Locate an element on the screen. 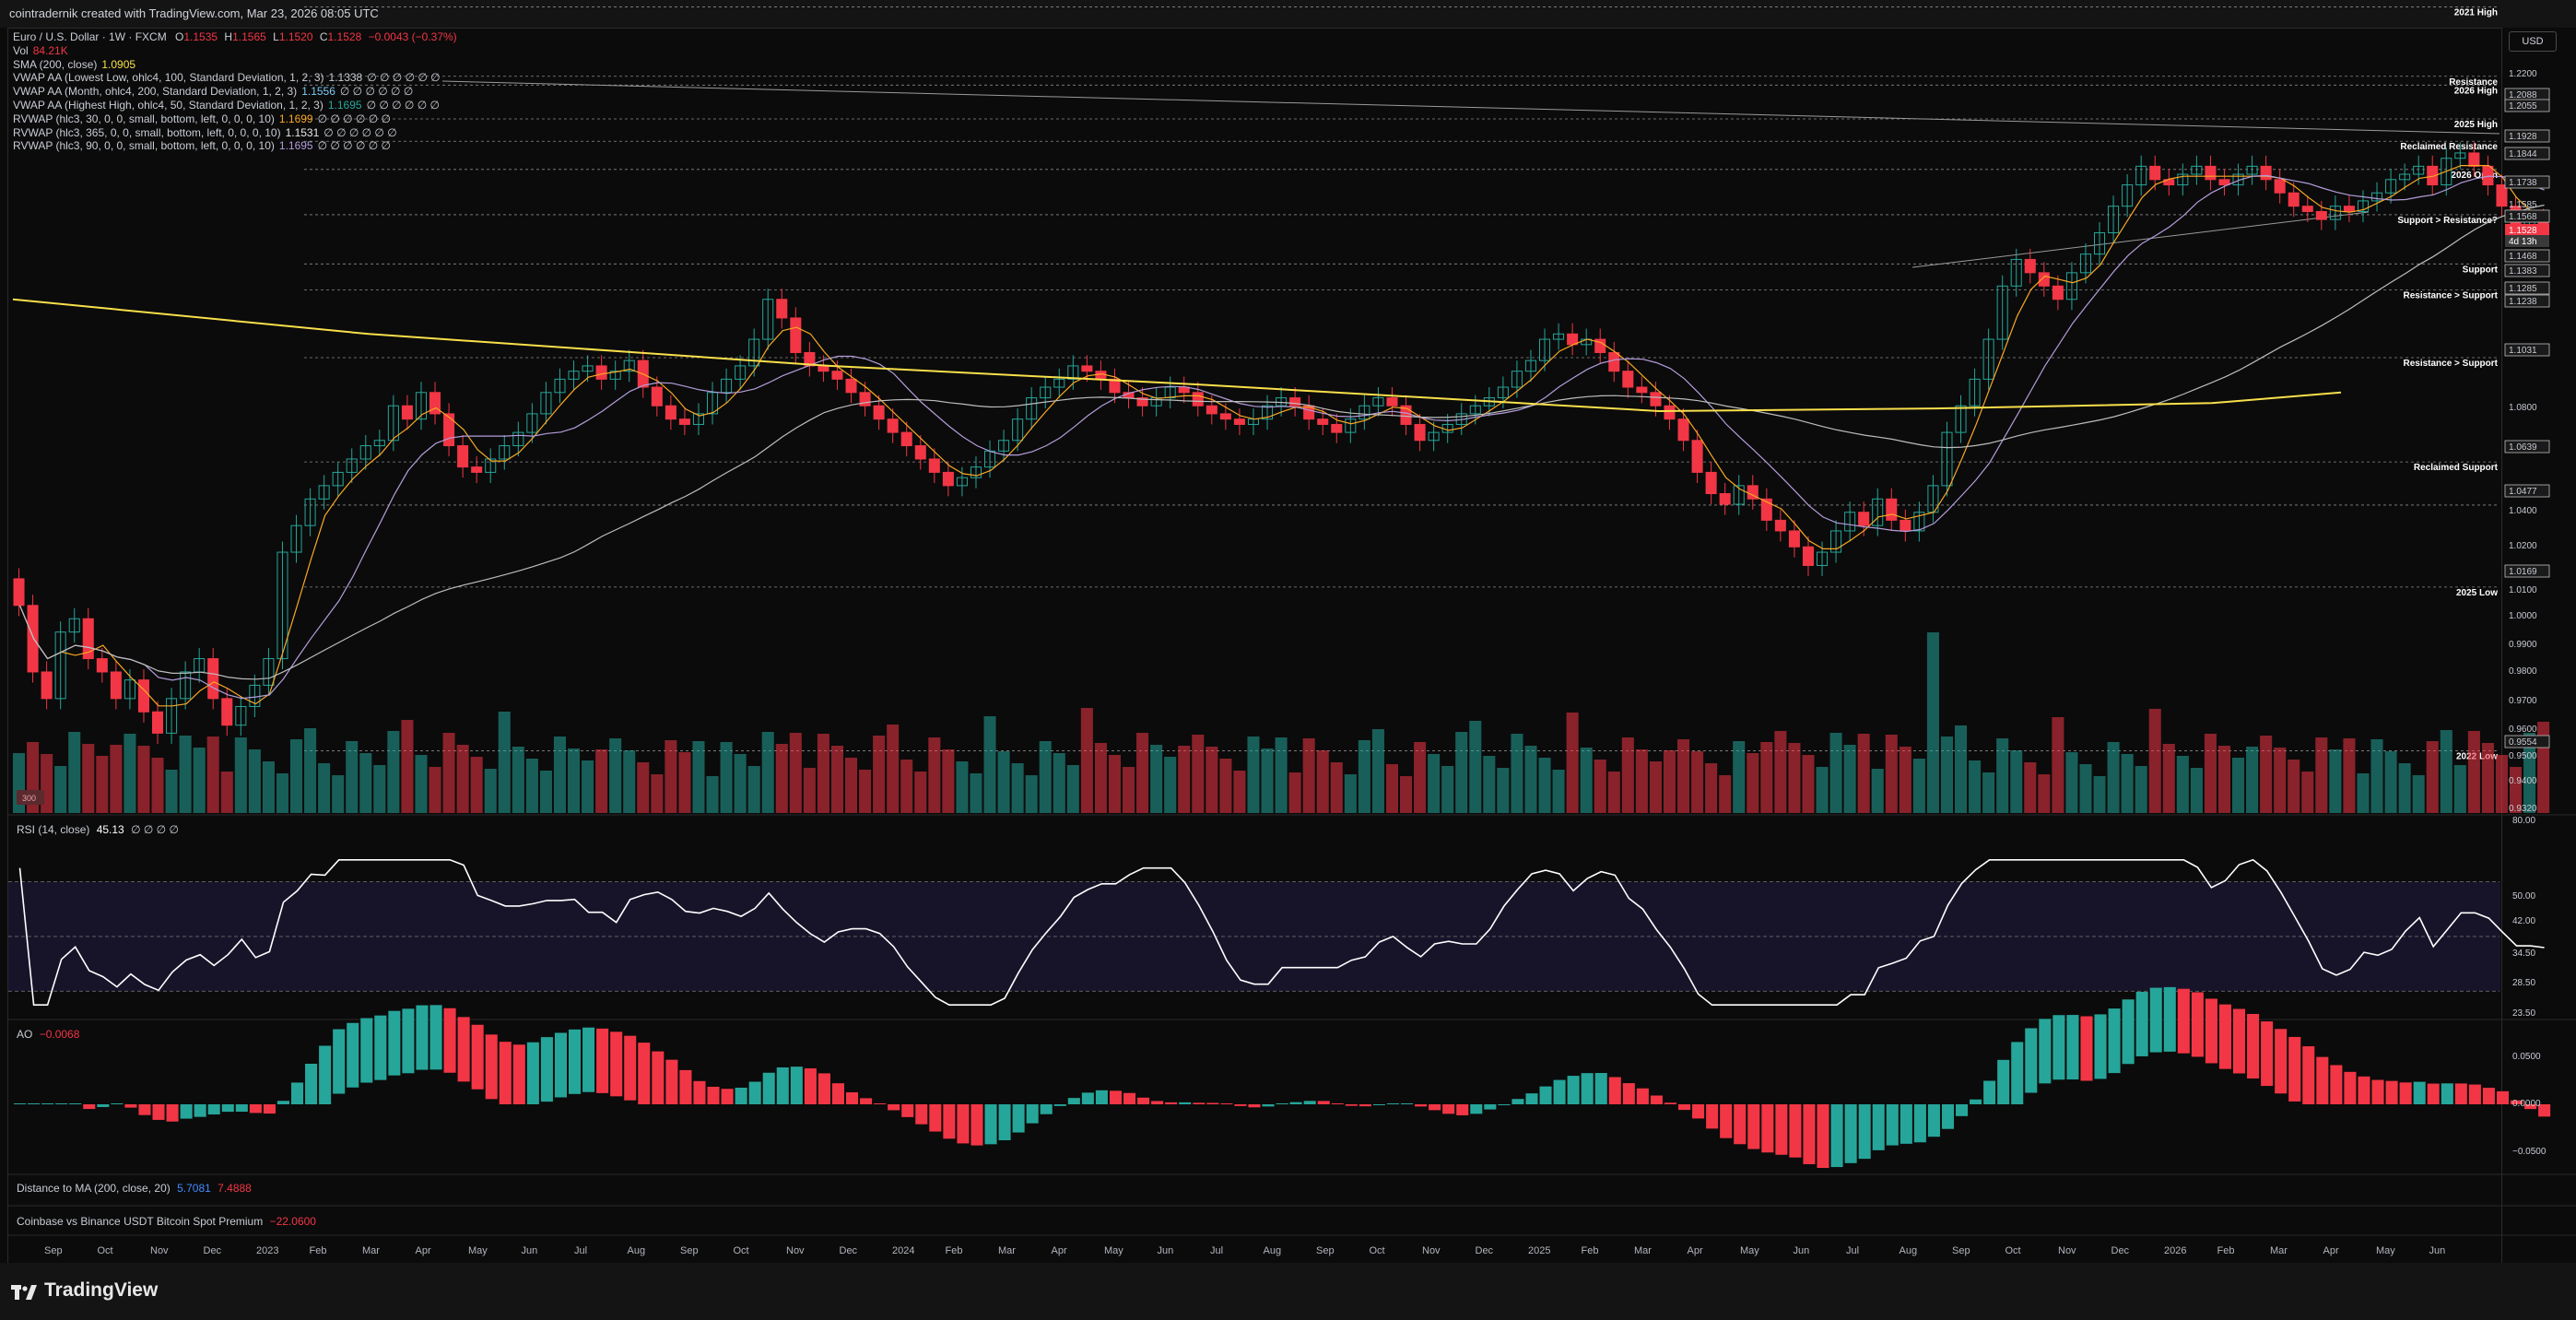 The height and width of the screenshot is (1320, 2576). indicator-extra: ∅ ∅ ∅ ∅ ∅ ∅ is located at coordinates (376, 92).